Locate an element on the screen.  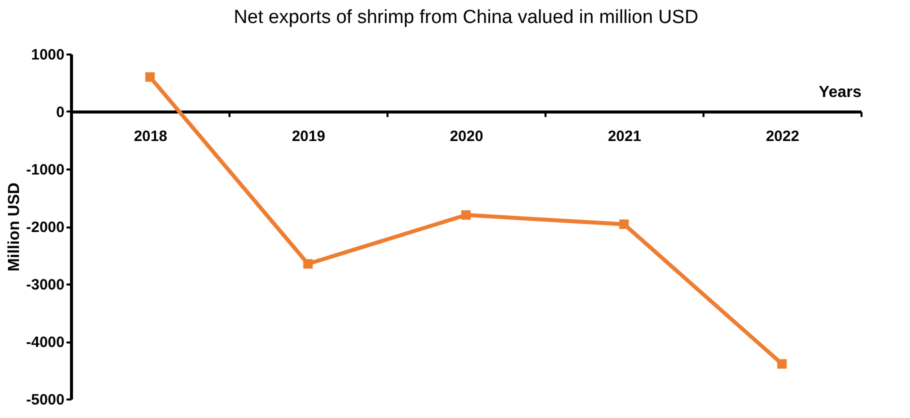
chart-title: Net exports of shrimp from China valued in million USD is located at coordinates (466, 17).